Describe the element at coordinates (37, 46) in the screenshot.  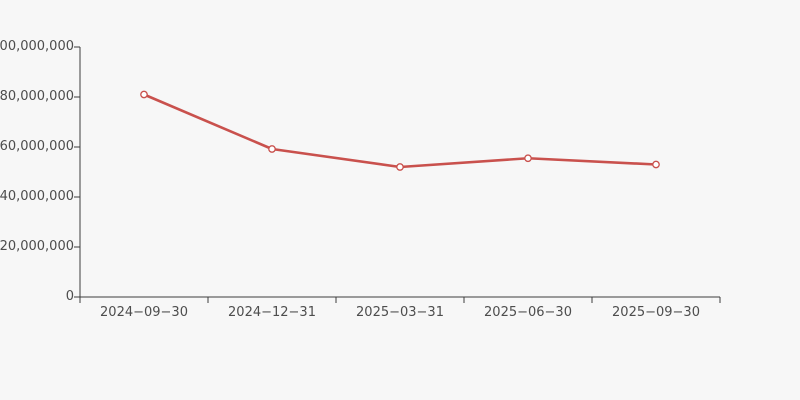
I see `y-axis-tick-label: 100,000,000` at that location.